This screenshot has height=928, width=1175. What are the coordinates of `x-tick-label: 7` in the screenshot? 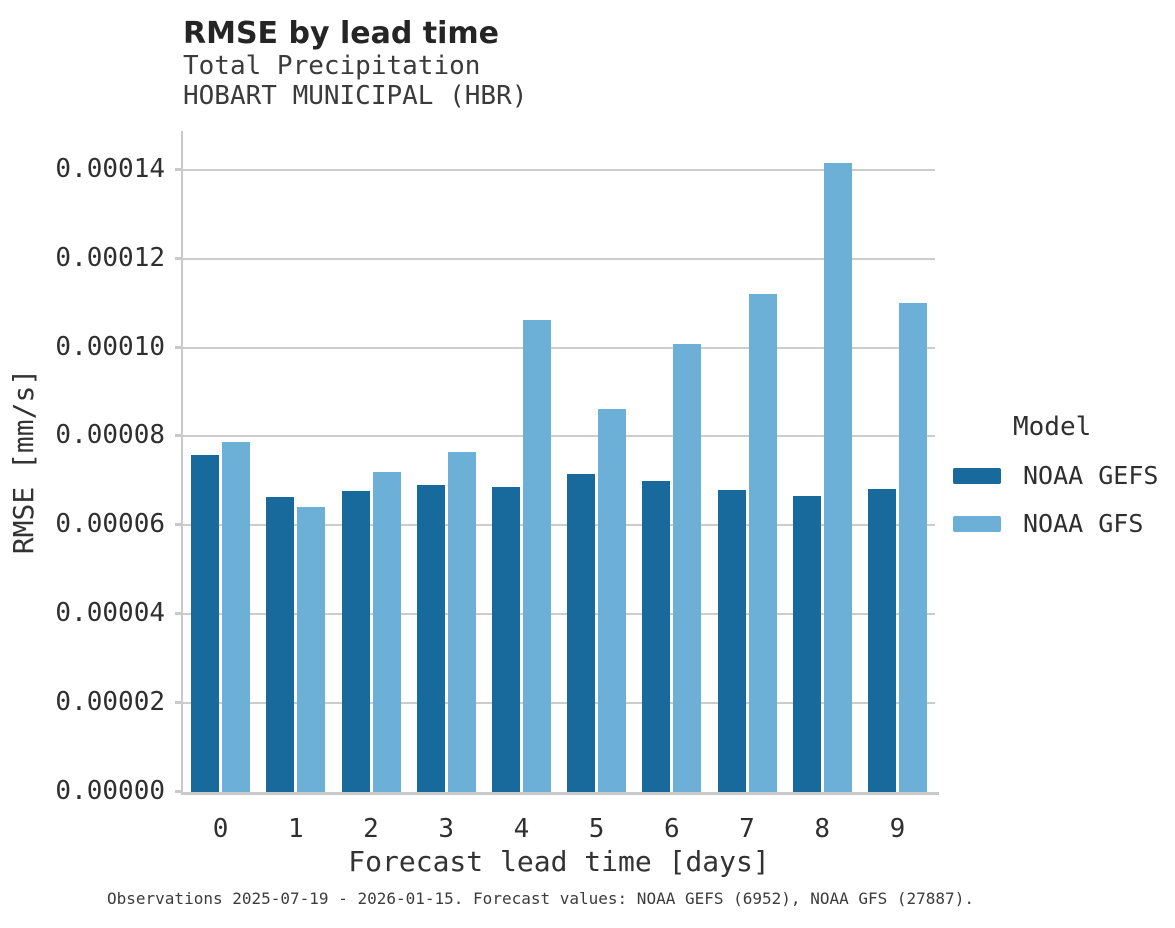 It's located at (747, 829).